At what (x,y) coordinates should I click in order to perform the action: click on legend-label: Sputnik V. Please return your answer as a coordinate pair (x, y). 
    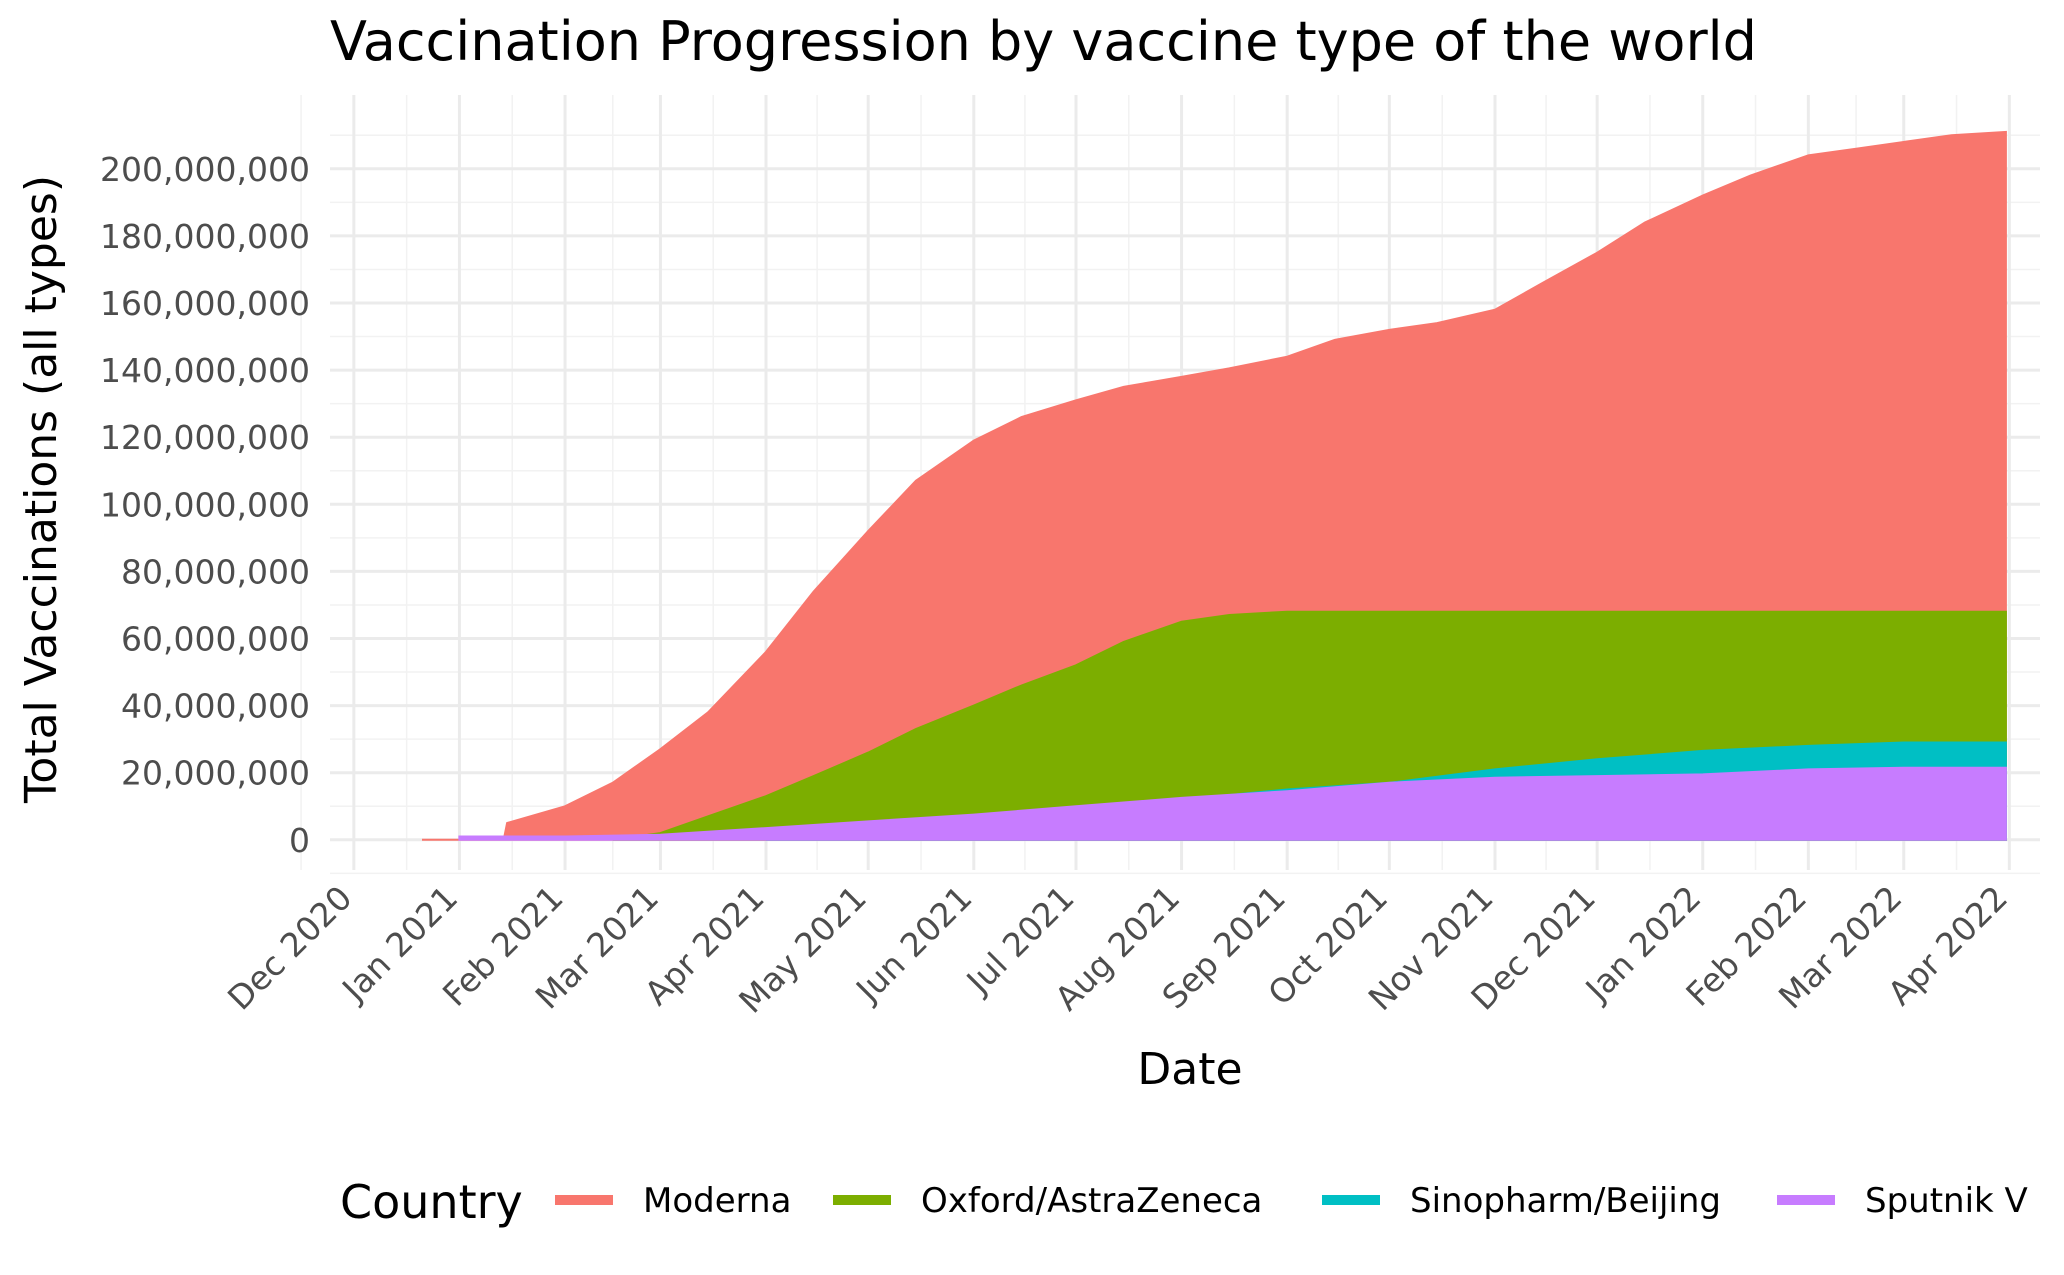
    Looking at the image, I should click on (1946, 1201).